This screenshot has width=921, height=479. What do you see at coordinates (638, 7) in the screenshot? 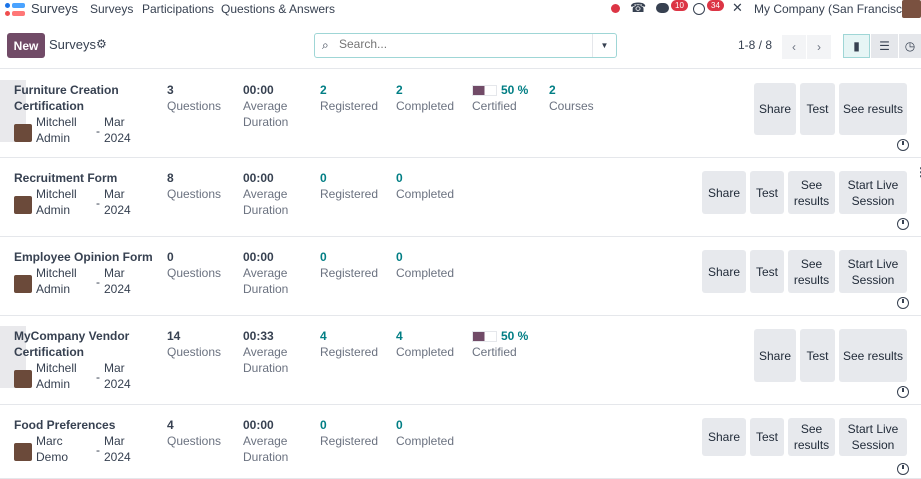
I see `phone-icon: ☎` at bounding box center [638, 7].